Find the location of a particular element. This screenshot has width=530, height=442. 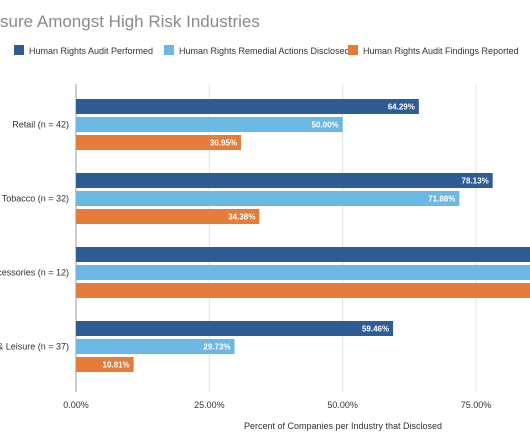

legend-label: Human Rights Audit Findings Reported is located at coordinates (441, 51).